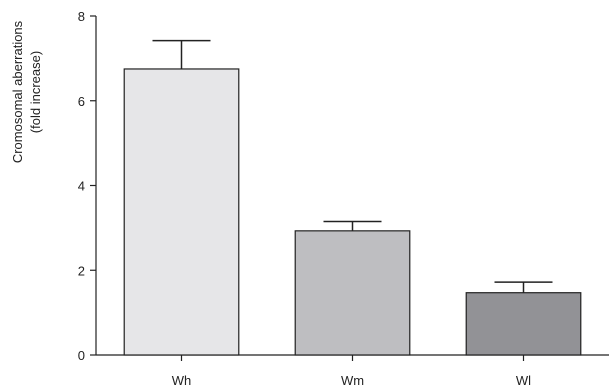 This screenshot has height=391, width=609. Describe the element at coordinates (352, 293) in the screenshot. I see `bar-wm` at that location.